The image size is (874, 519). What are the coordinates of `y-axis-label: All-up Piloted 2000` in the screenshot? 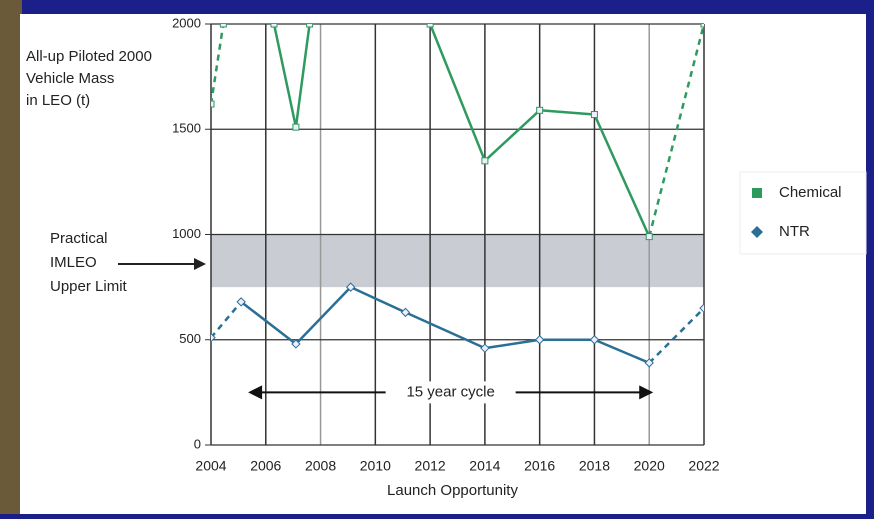 It's located at (89, 56).